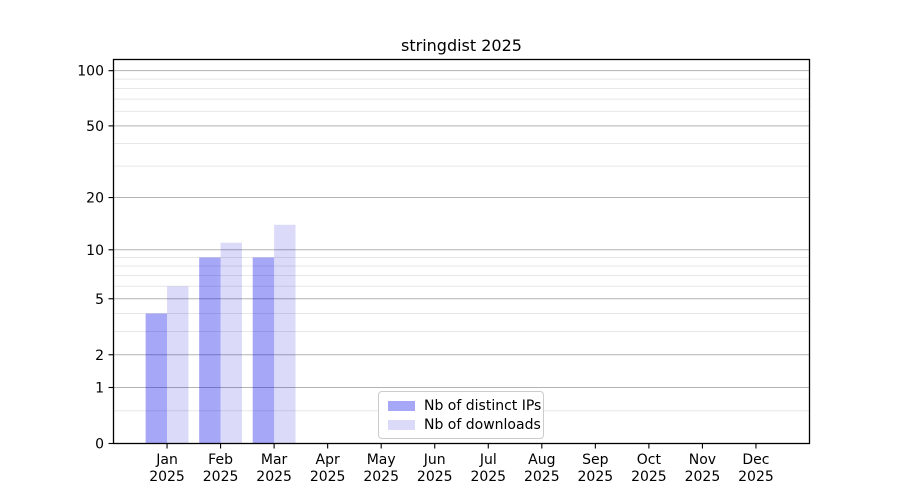 The width and height of the screenshot is (900, 500). What do you see at coordinates (99, 445) in the screenshot?
I see `y-tick-label: 0` at bounding box center [99, 445].